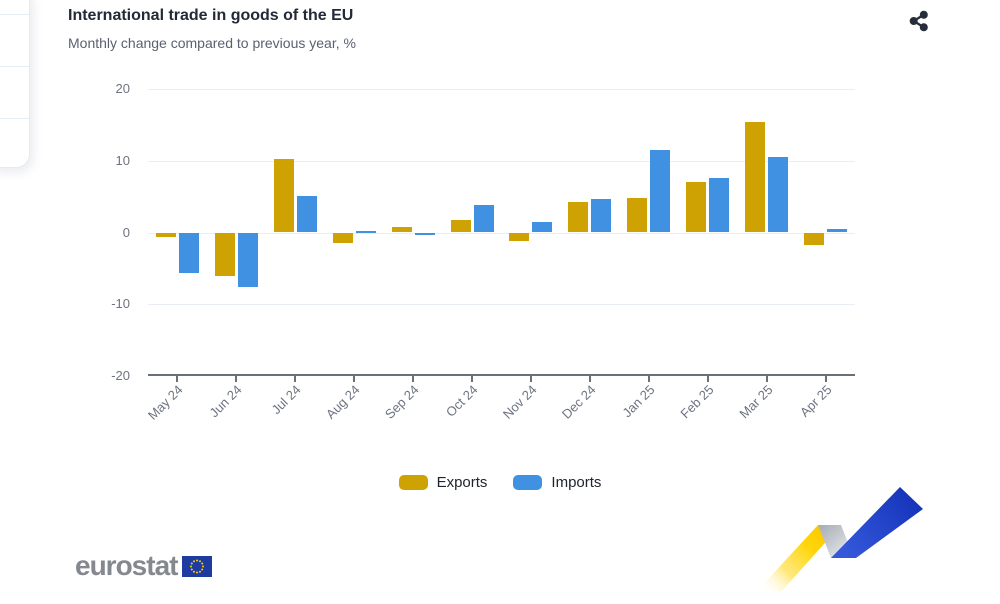  I want to click on eu-flag-icon, so click(197, 566).